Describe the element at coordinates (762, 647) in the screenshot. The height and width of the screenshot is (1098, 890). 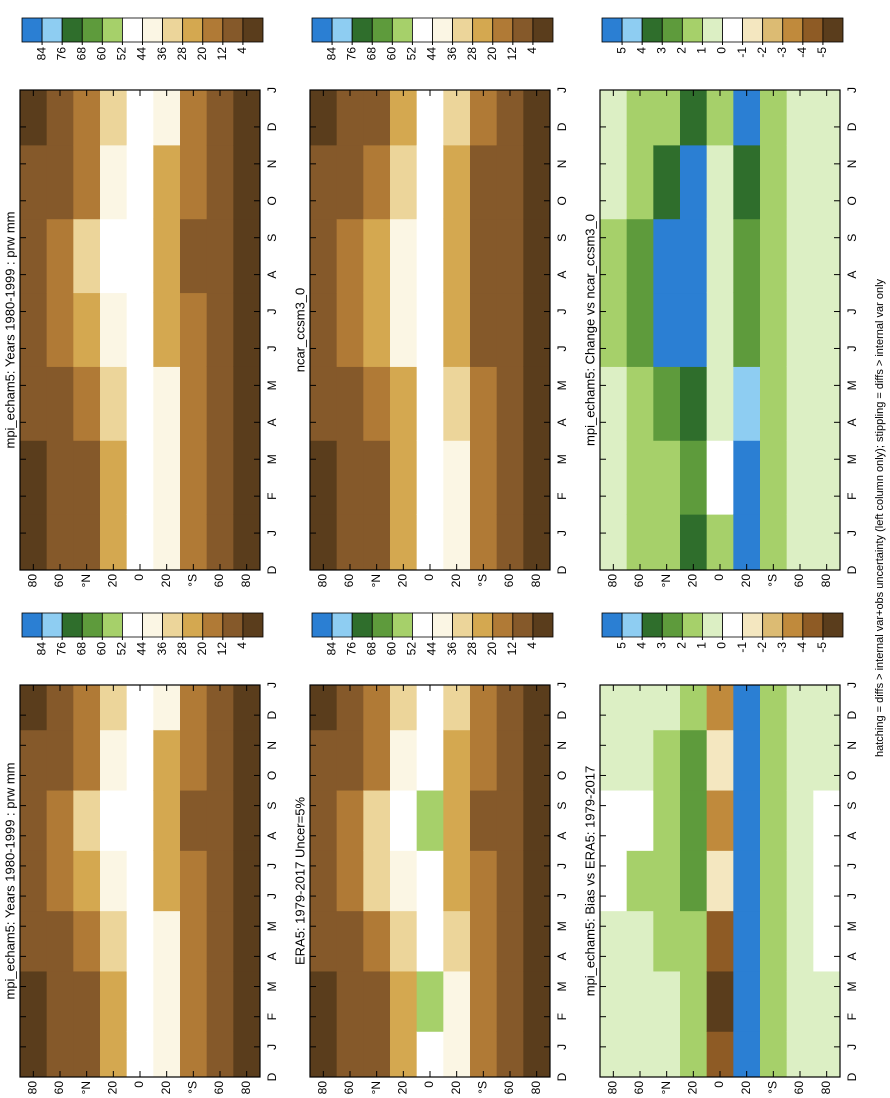
I see `colorbar-label: -2` at that location.